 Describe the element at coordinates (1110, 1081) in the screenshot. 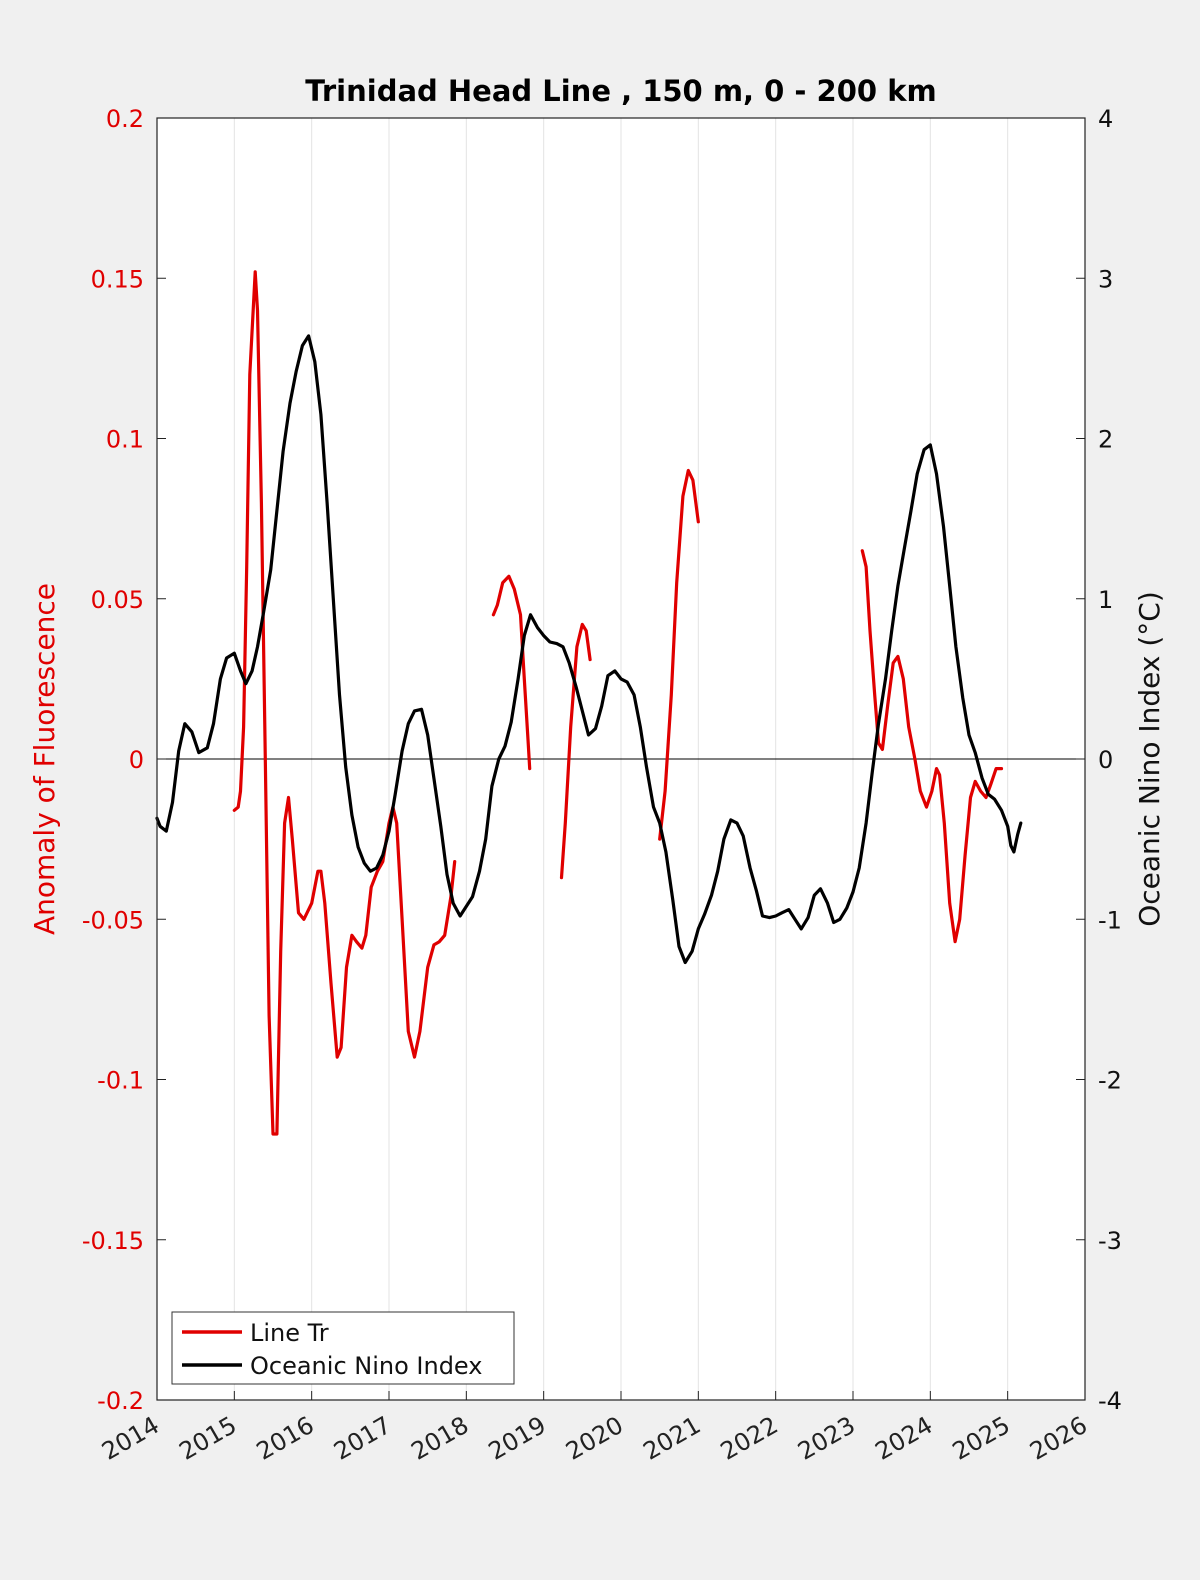

I see `y-right-tick-label: -2` at that location.